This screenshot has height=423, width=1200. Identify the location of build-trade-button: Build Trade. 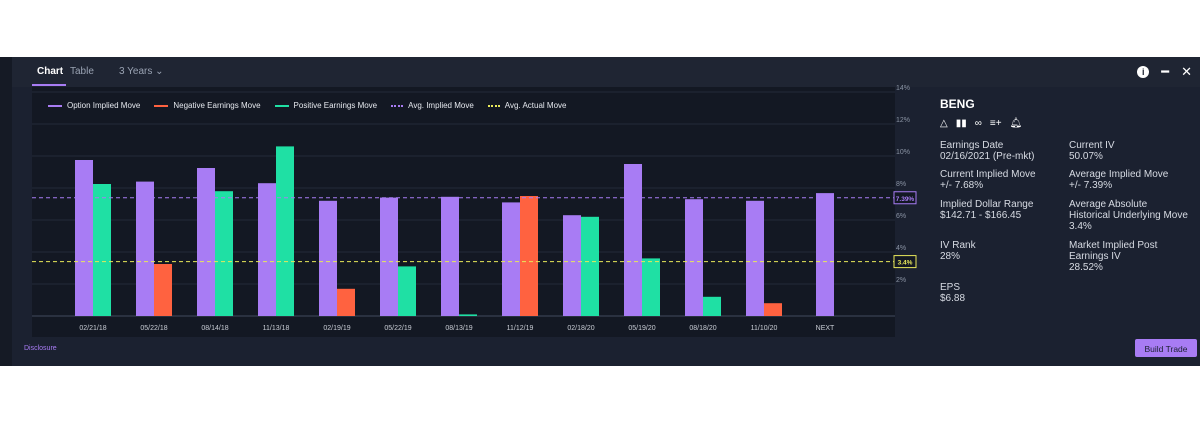
(1166, 348).